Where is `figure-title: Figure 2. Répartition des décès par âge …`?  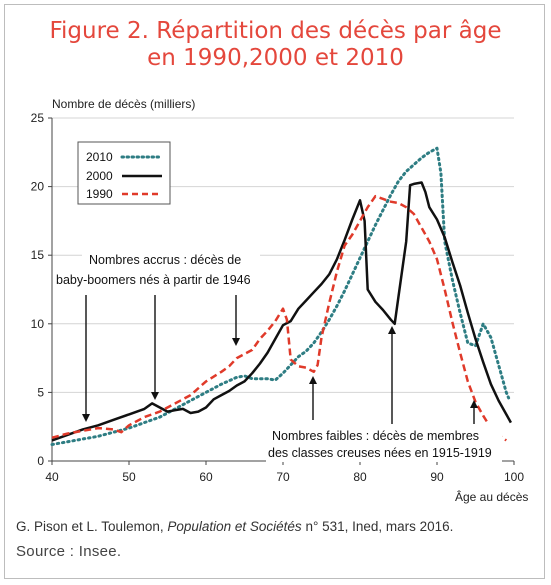 figure-title: Figure 2. Répartition des décès par âge … is located at coordinates (275, 45).